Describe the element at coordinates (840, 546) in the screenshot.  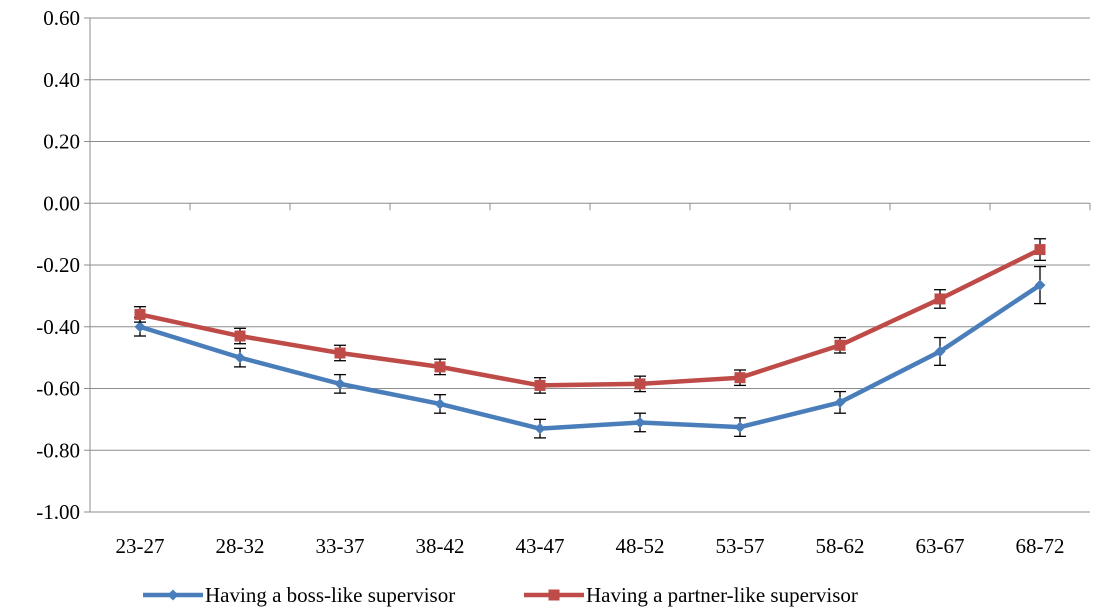
I see `x-tick-label: 58-62` at that location.